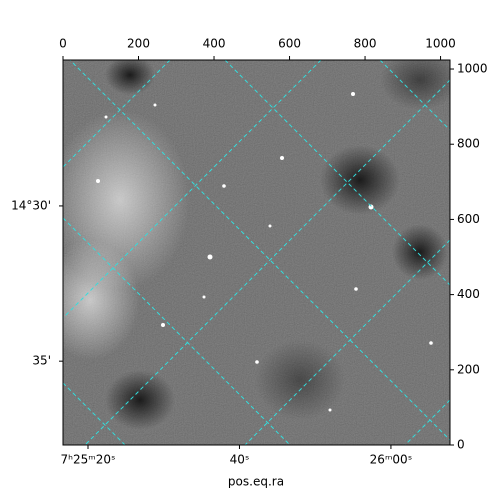 Image resolution: width=500 pixels, height=500 pixels. Describe the element at coordinates (440, 44) in the screenshot. I see `top-tick-label: 1000` at that location.